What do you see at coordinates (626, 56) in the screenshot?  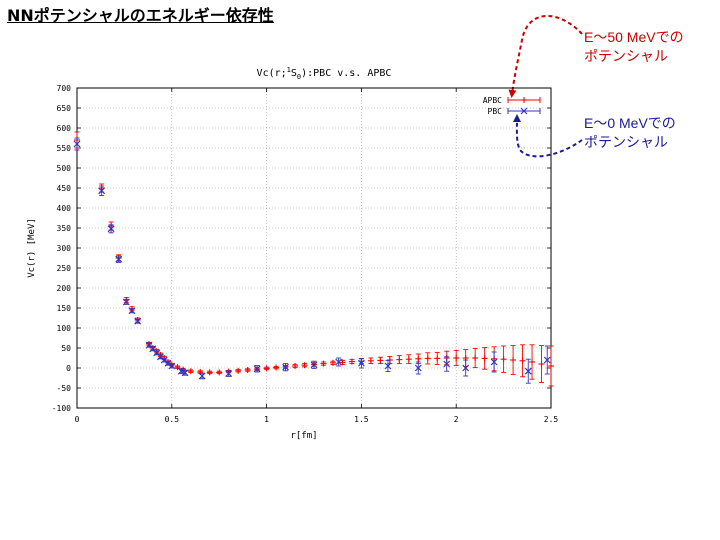 I see `annotation-50mev-line2: ポテンシャル` at bounding box center [626, 56].